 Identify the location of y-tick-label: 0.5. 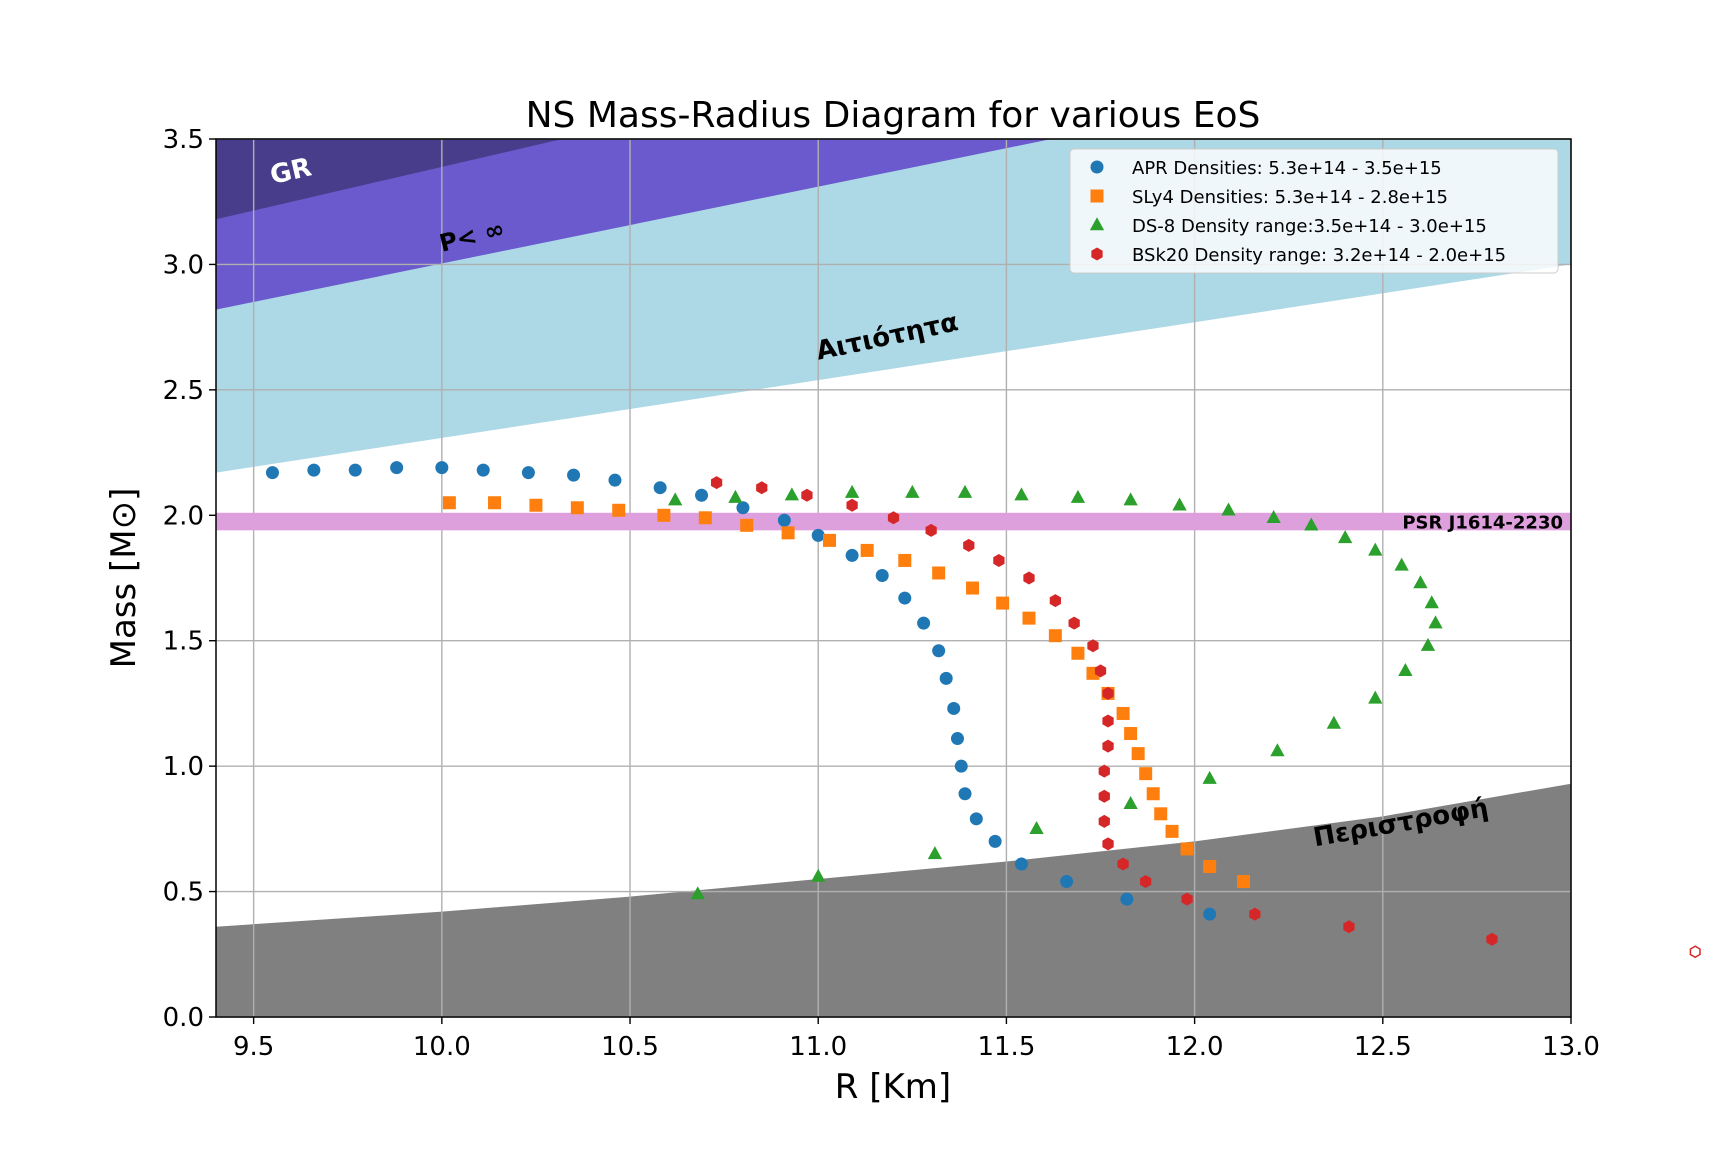
(183, 893).